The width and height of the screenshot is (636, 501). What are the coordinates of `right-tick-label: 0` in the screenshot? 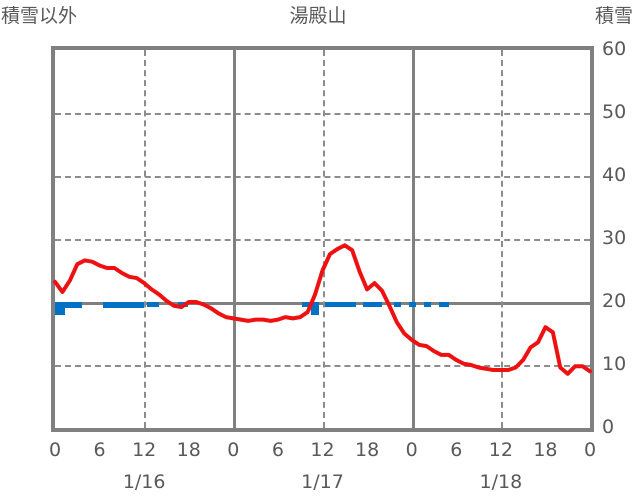 It's located at (608, 427).